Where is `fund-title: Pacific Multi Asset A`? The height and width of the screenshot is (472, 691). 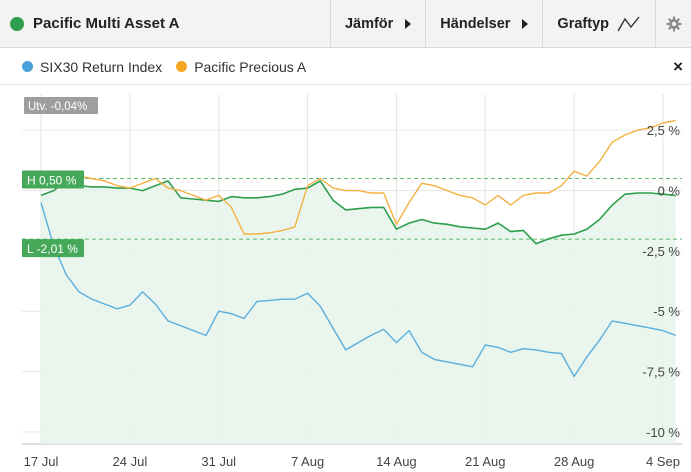 fund-title: Pacific Multi Asset A is located at coordinates (165, 23).